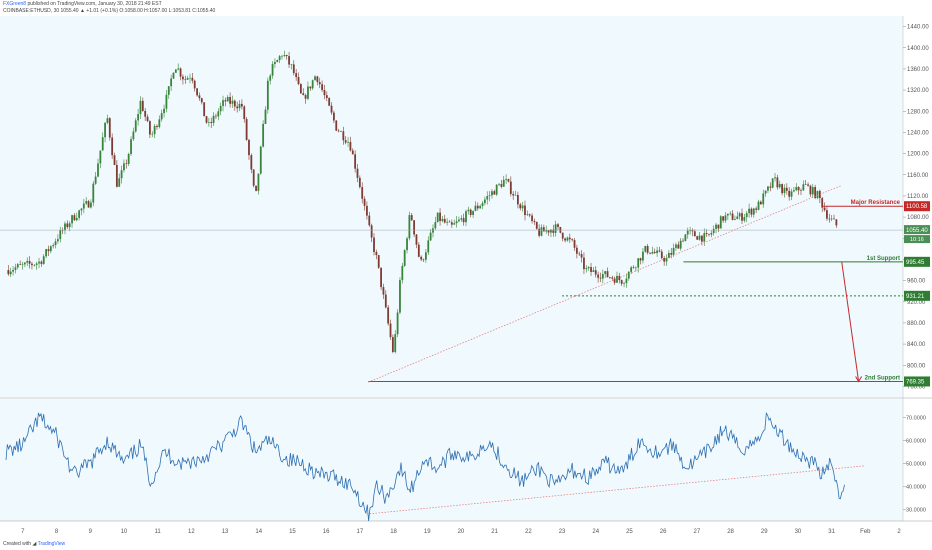  I want to click on level-price-label: 1100.58, so click(917, 207).